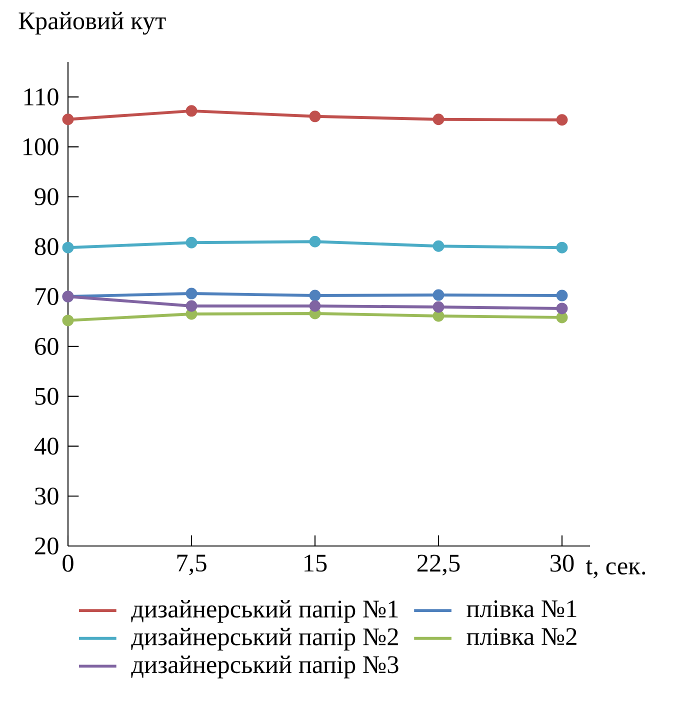 This screenshot has height=713, width=680. What do you see at coordinates (521, 637) in the screenshot?
I see `legend-label: плівка №2` at bounding box center [521, 637].